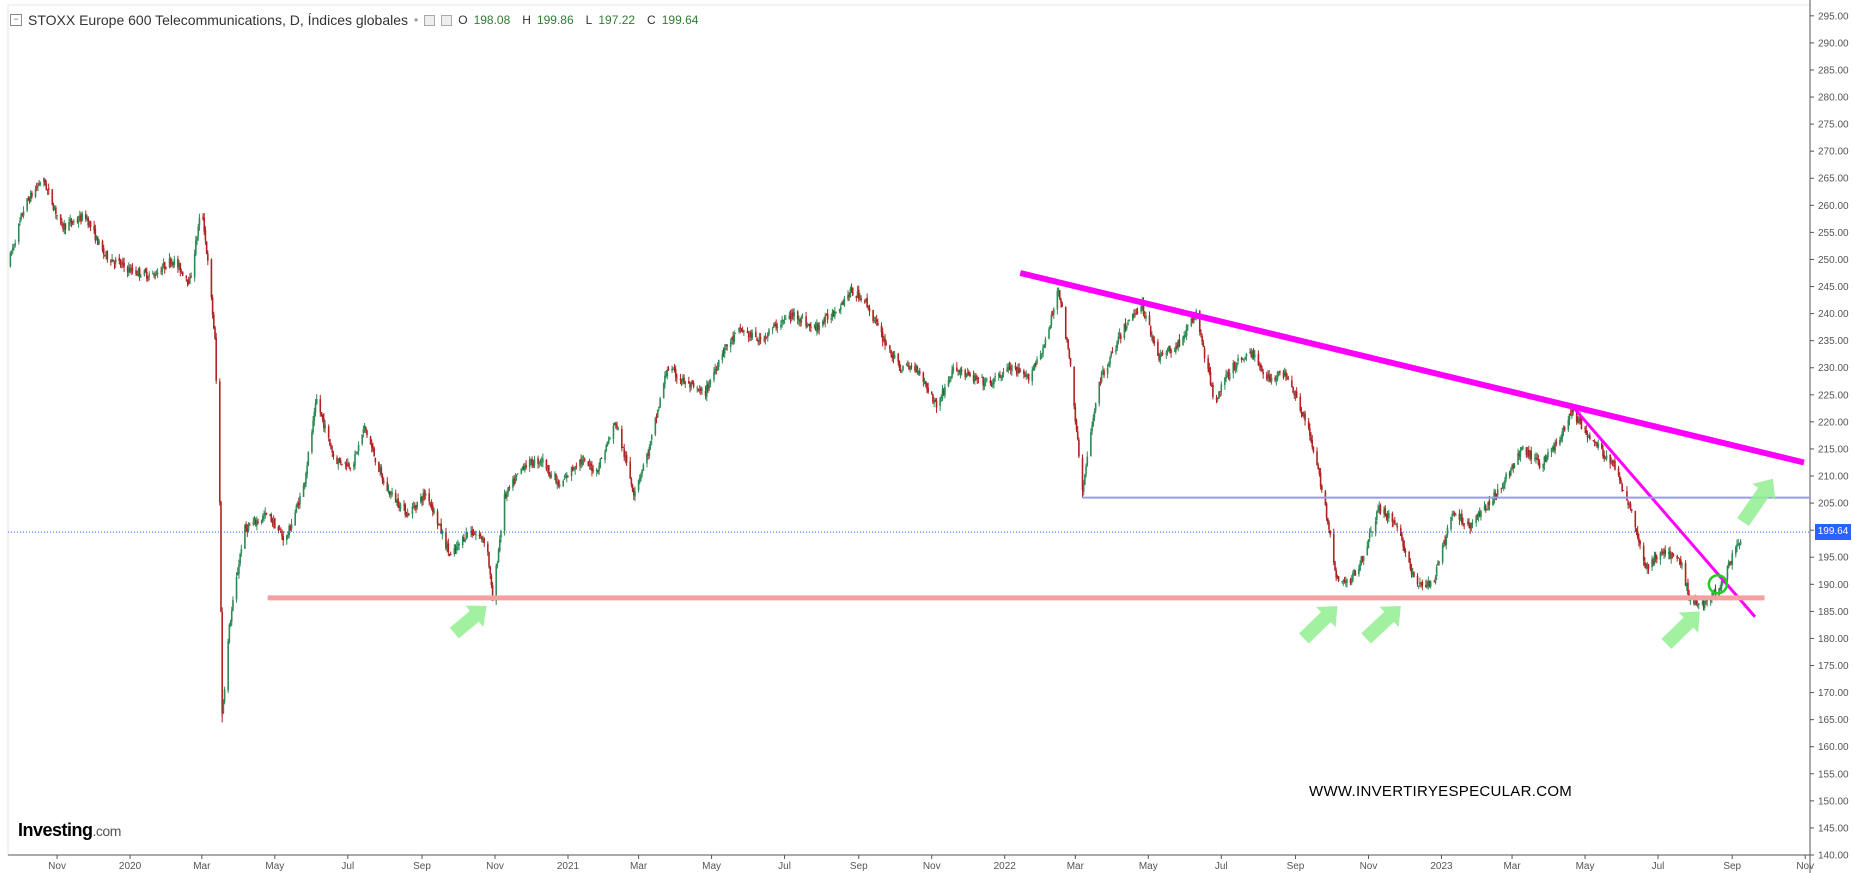 This screenshot has width=1853, height=873. What do you see at coordinates (16, 20) in the screenshot?
I see `collapse-icon: −` at bounding box center [16, 20].